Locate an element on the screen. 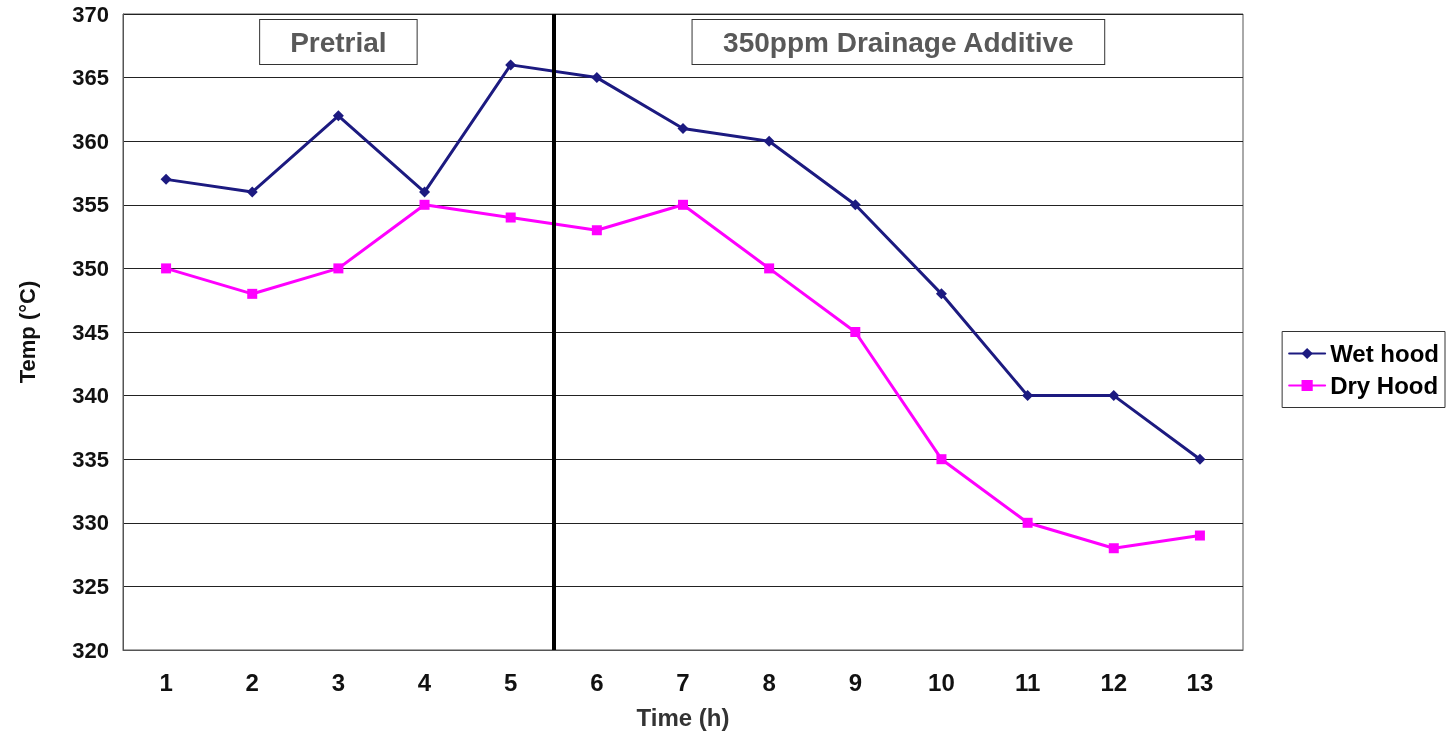  y-axis-title: Temp (°C) is located at coordinates (27, 332).